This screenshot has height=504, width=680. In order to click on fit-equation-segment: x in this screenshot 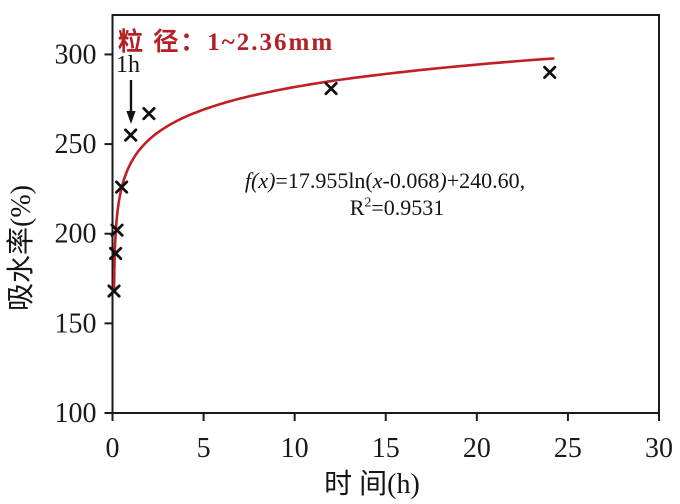, I will do `click(377, 180)`.